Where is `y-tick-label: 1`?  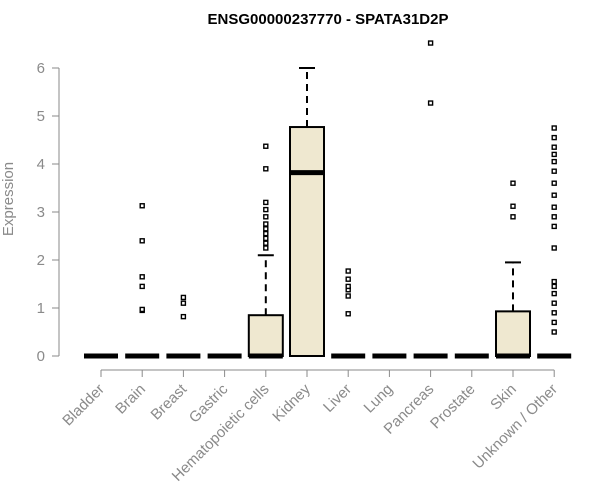 y-tick-label: 1 is located at coordinates (41, 308).